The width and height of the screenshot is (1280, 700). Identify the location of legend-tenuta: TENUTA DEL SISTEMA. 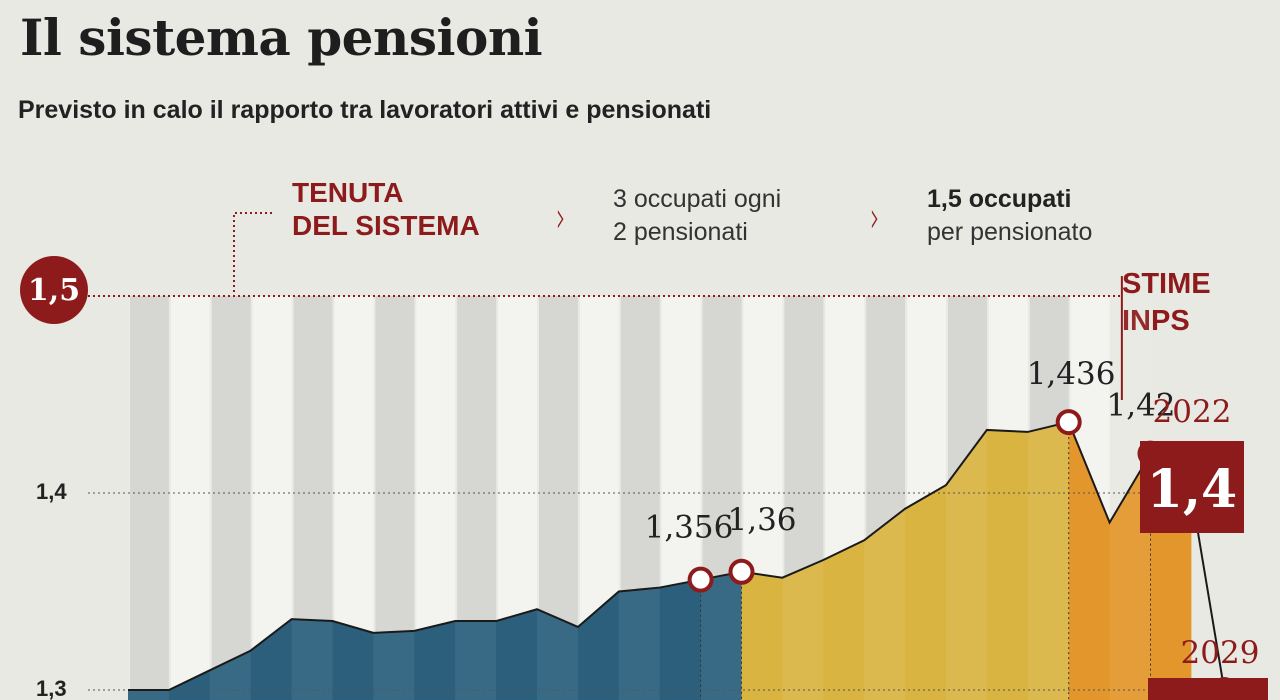
(386, 209).